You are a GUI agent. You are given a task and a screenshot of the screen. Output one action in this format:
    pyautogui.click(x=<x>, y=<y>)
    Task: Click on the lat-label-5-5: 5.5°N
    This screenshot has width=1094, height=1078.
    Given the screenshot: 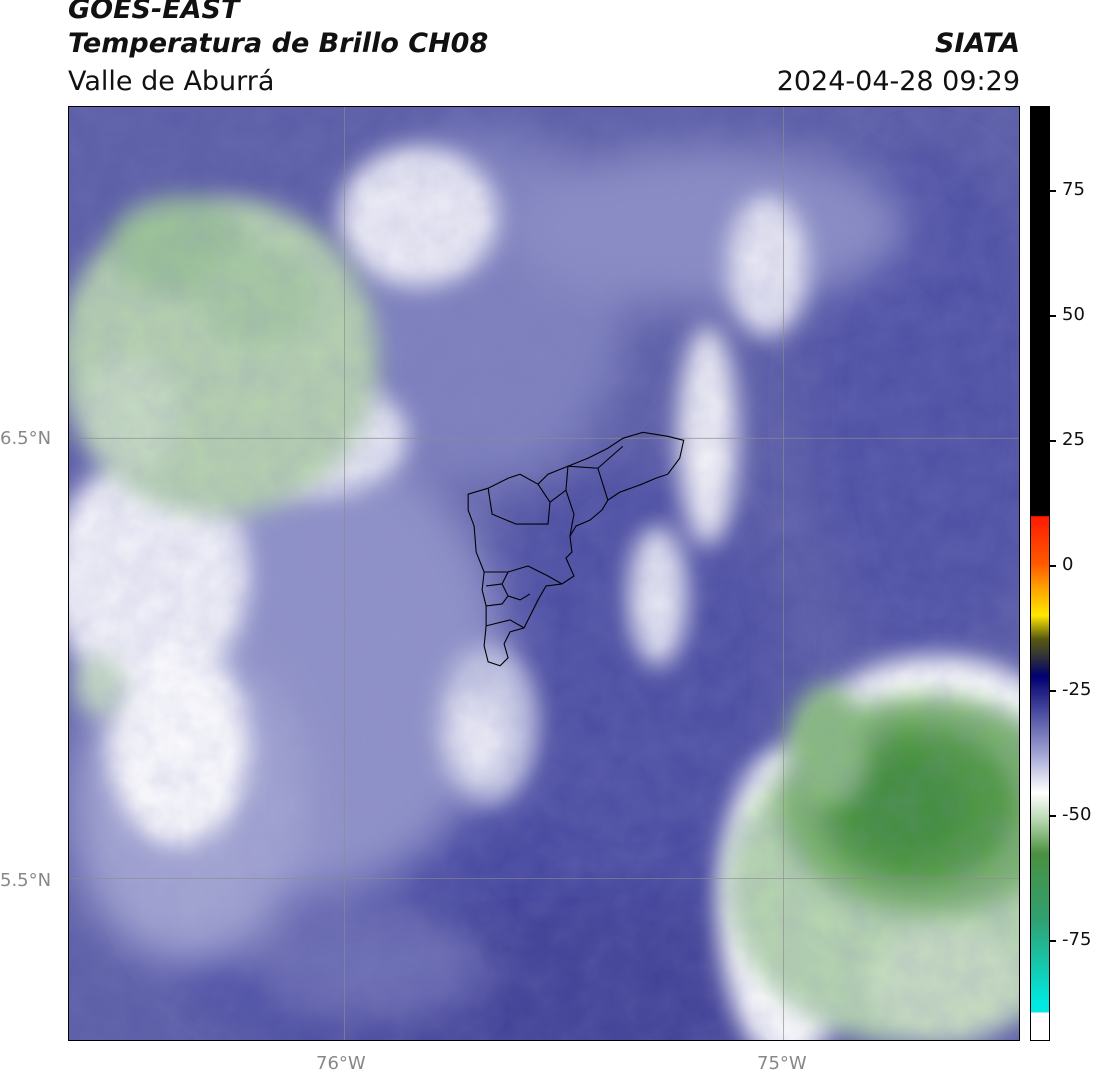 What is the action you would take?
    pyautogui.click(x=26, y=880)
    